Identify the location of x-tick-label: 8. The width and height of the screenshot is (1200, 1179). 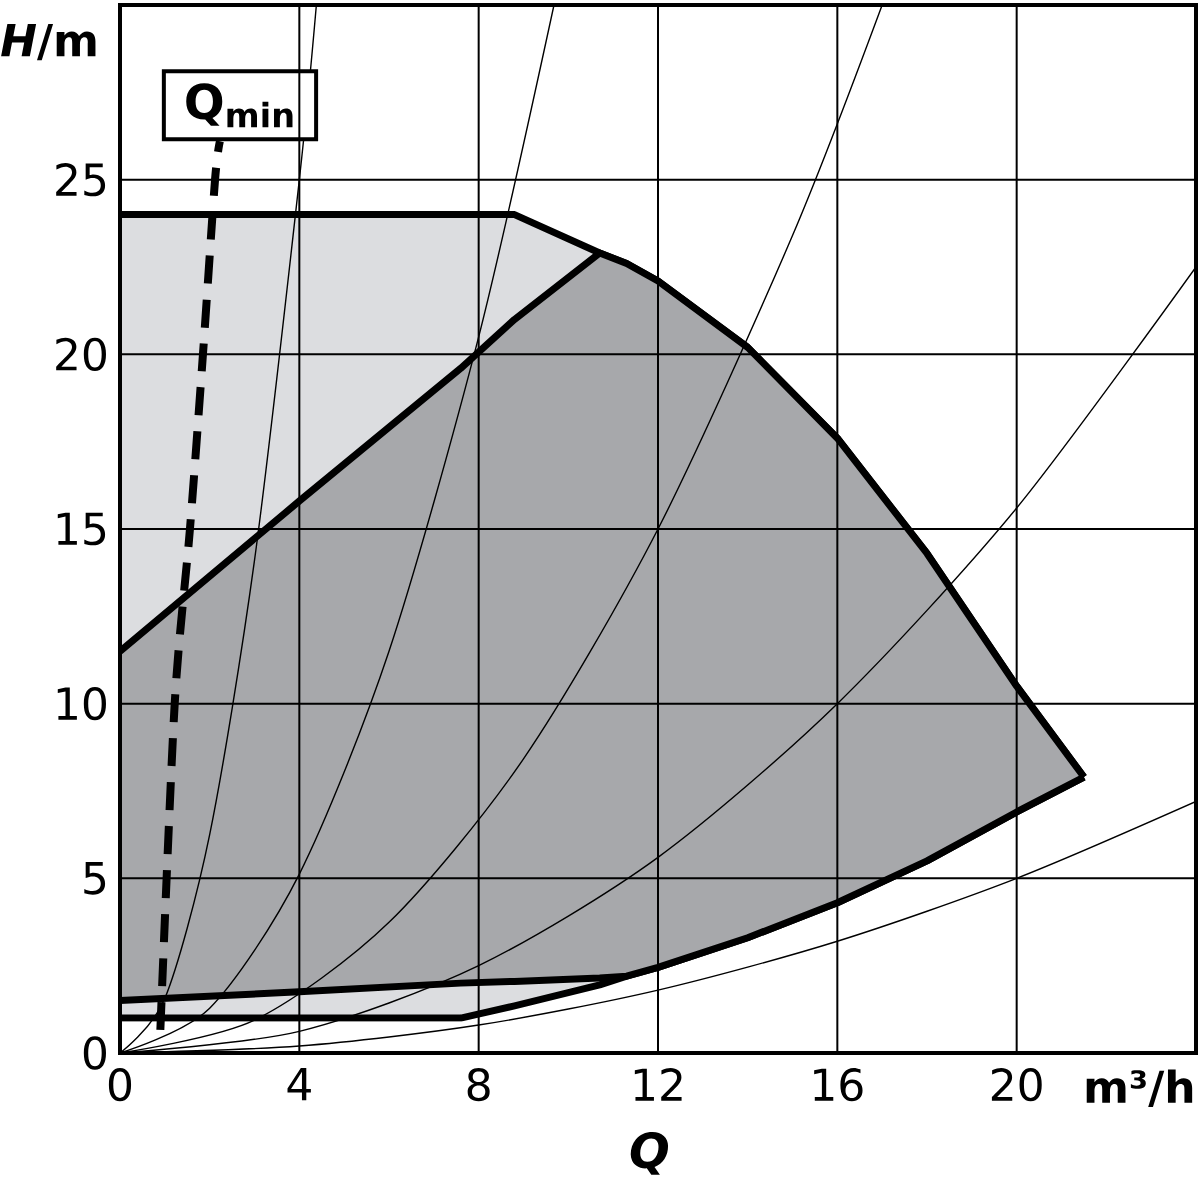
(478, 1085).